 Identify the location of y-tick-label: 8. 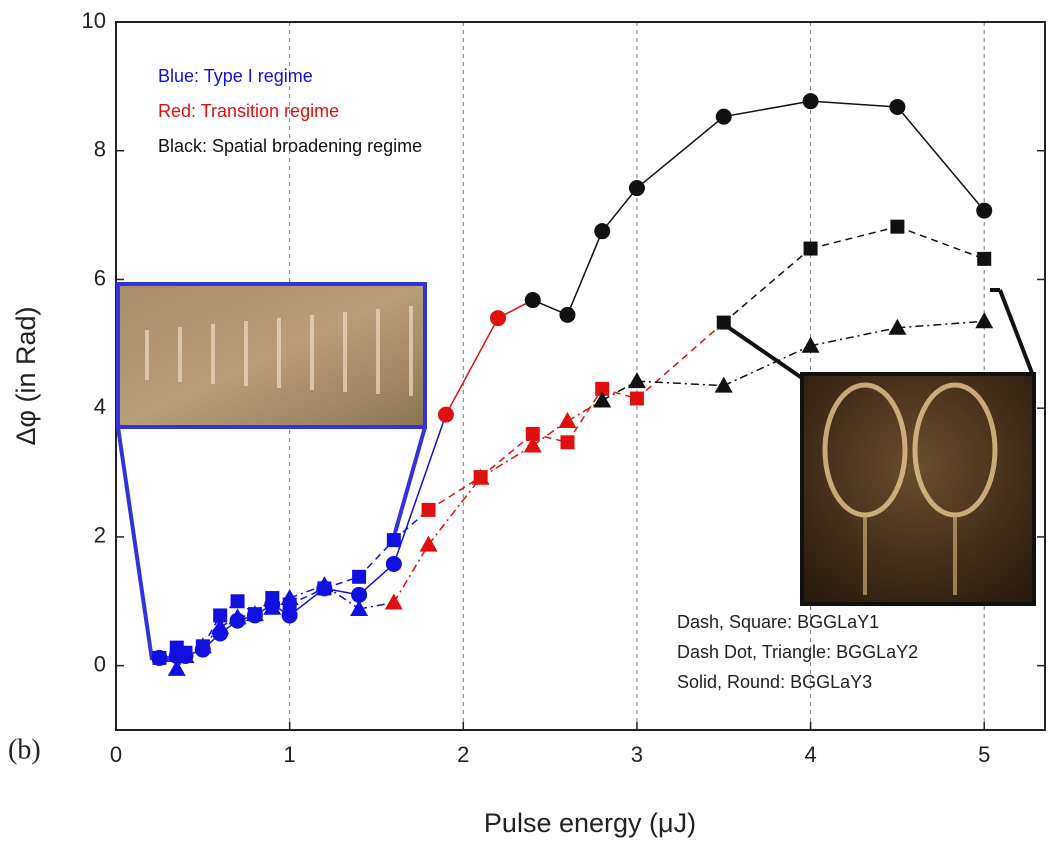
(100, 149).